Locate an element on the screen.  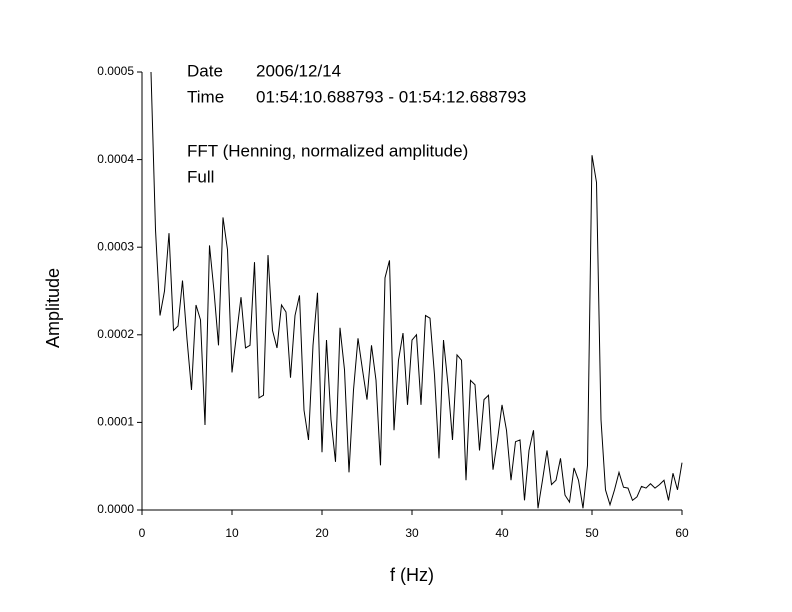
annotation: Full is located at coordinates (200, 176).